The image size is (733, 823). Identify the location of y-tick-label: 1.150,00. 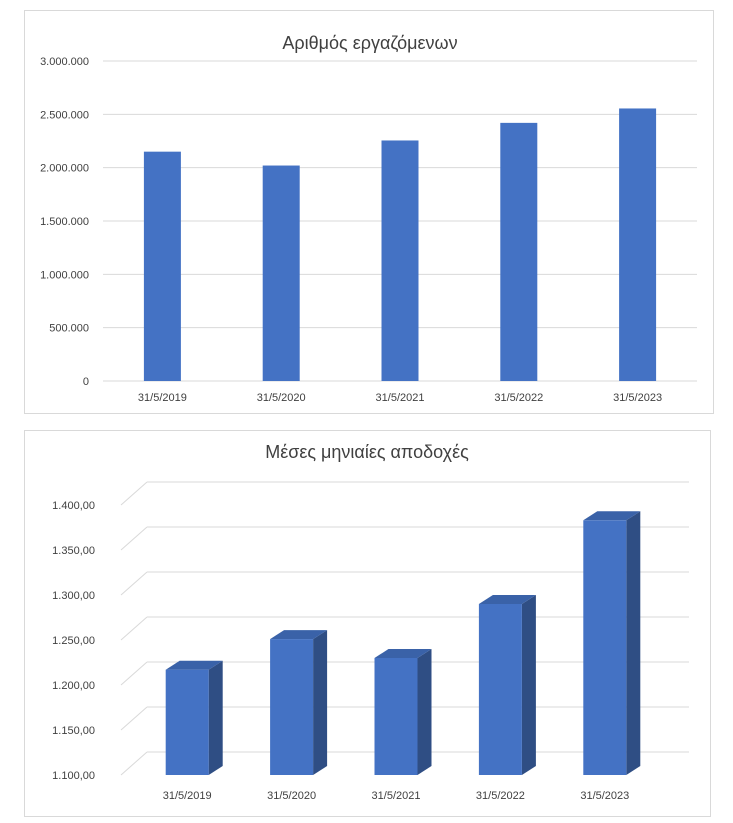
(73, 731).